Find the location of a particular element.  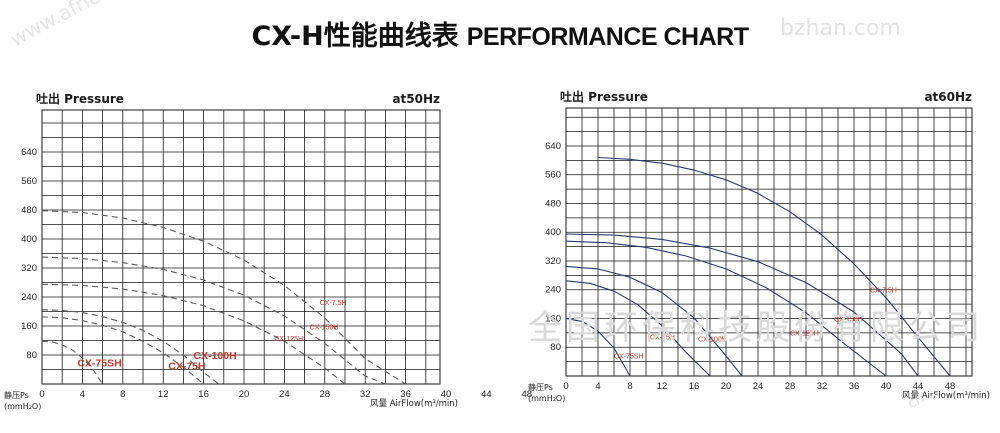

frequency-label: at50Hz is located at coordinates (416, 99).